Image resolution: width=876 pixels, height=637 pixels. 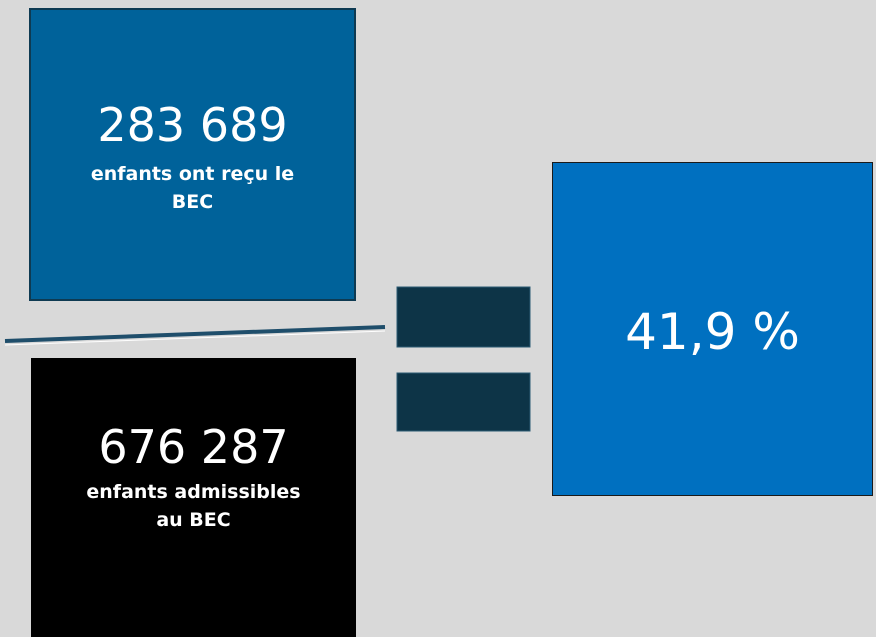 What do you see at coordinates (193, 447) in the screenshot?
I see `denominator-value: 676 287` at bounding box center [193, 447].